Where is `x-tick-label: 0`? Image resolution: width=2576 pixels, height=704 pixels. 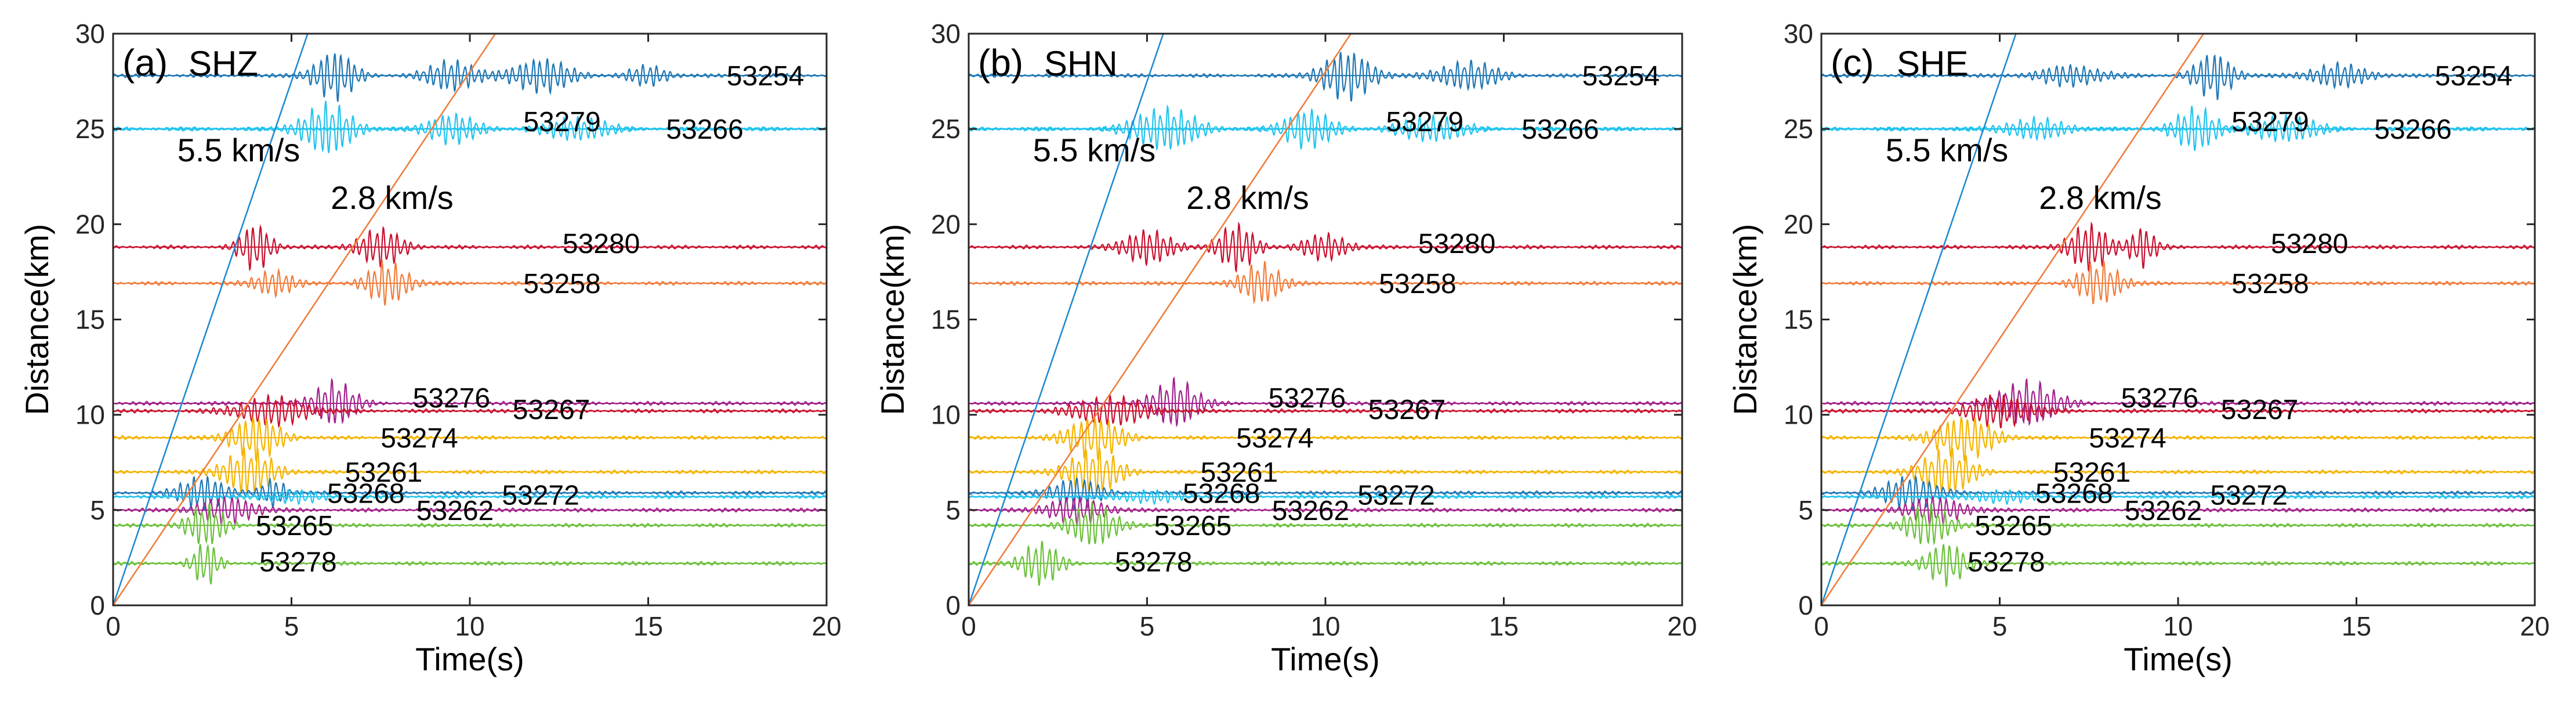 x-tick-label: 0 is located at coordinates (114, 626).